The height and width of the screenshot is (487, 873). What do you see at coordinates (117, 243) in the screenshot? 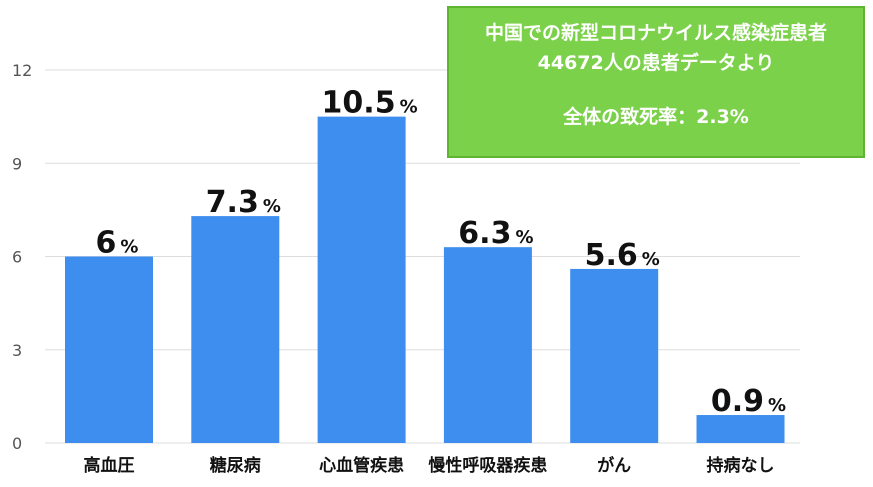
I see `data-label: 6%` at bounding box center [117, 243].